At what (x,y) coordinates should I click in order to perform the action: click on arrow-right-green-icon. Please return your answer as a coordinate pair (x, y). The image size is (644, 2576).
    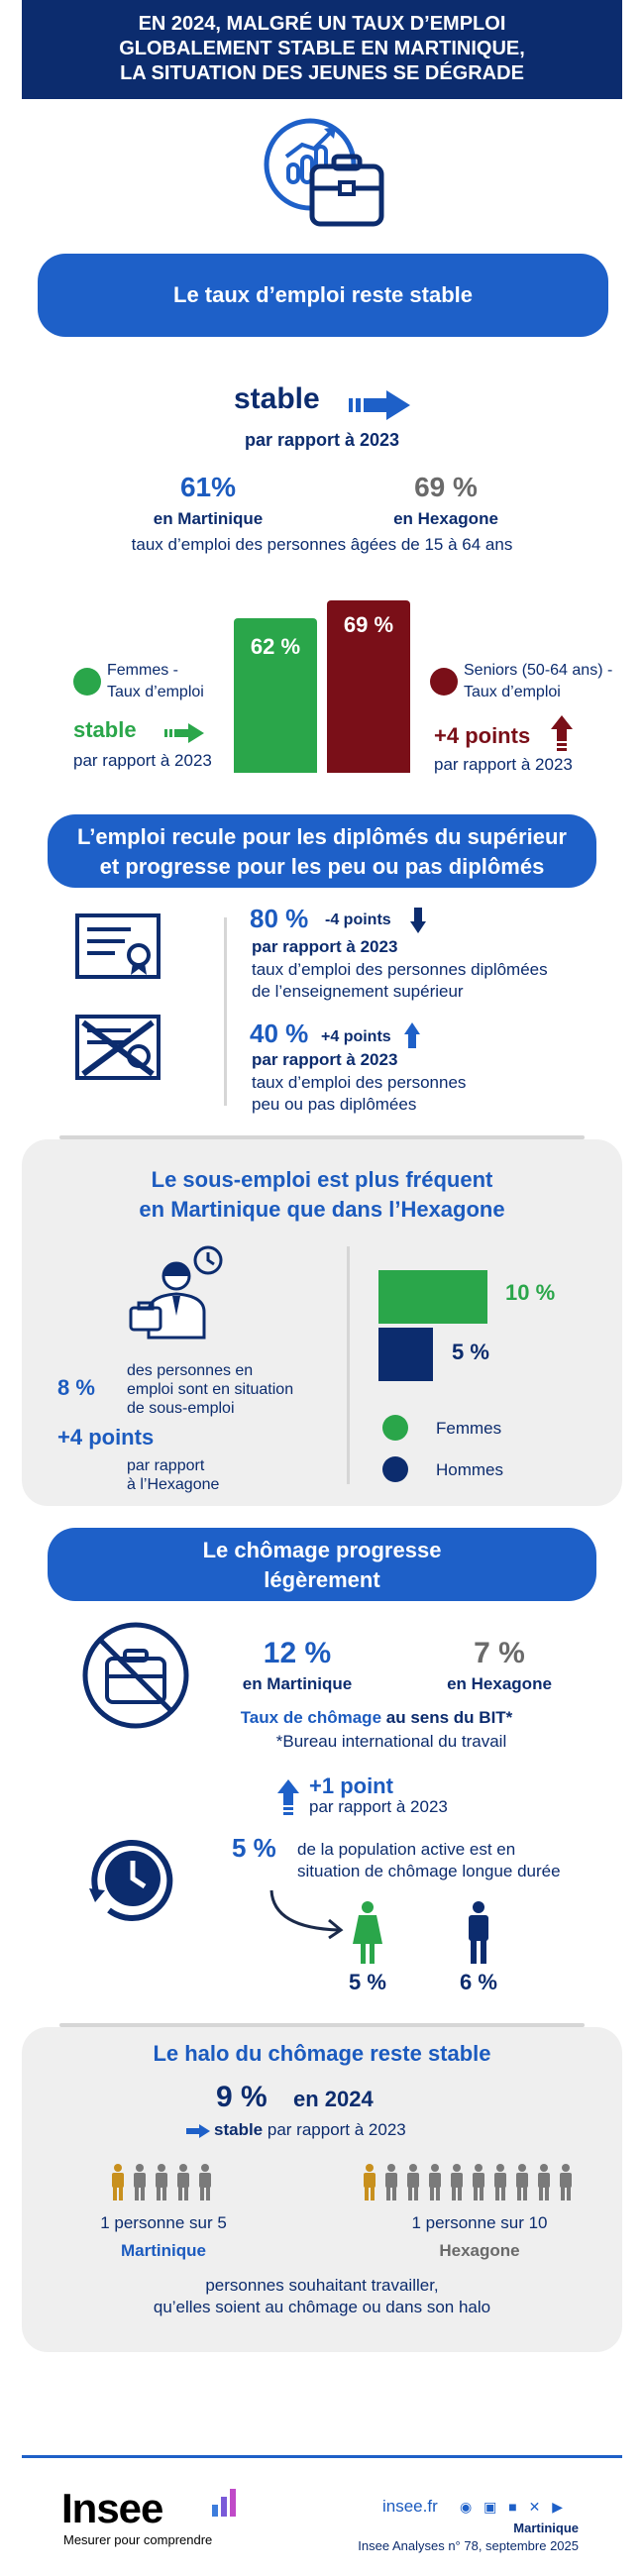
    Looking at the image, I should click on (184, 733).